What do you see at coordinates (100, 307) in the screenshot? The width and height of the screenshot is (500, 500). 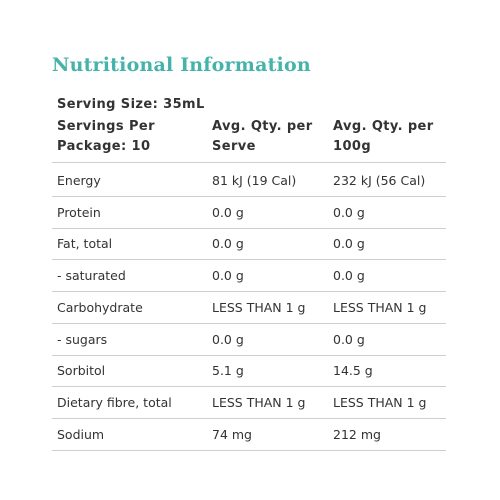 I see `nutrient-name: Carbohydrate` at bounding box center [100, 307].